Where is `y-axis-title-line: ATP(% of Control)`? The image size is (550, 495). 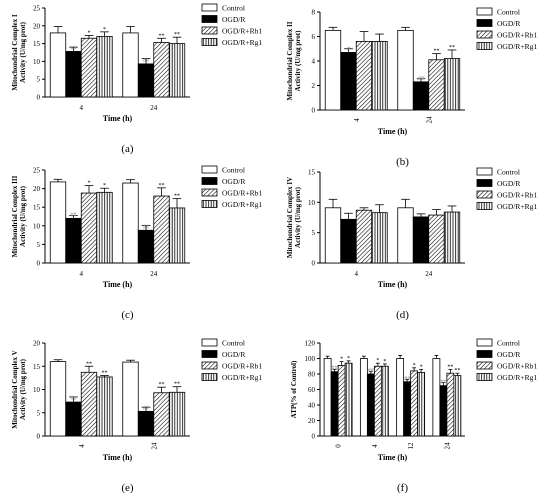
y-axis-title-line: ATP(% of Control) is located at coordinates (294, 389).